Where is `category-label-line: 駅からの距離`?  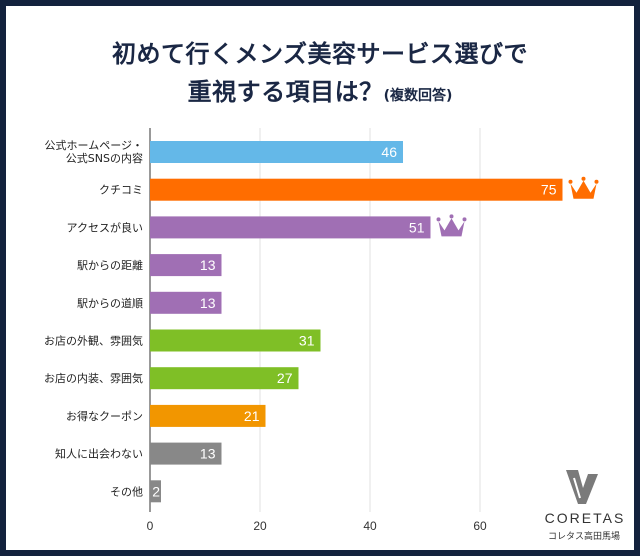
category-label-line: 駅からの距離 is located at coordinates (110, 265).